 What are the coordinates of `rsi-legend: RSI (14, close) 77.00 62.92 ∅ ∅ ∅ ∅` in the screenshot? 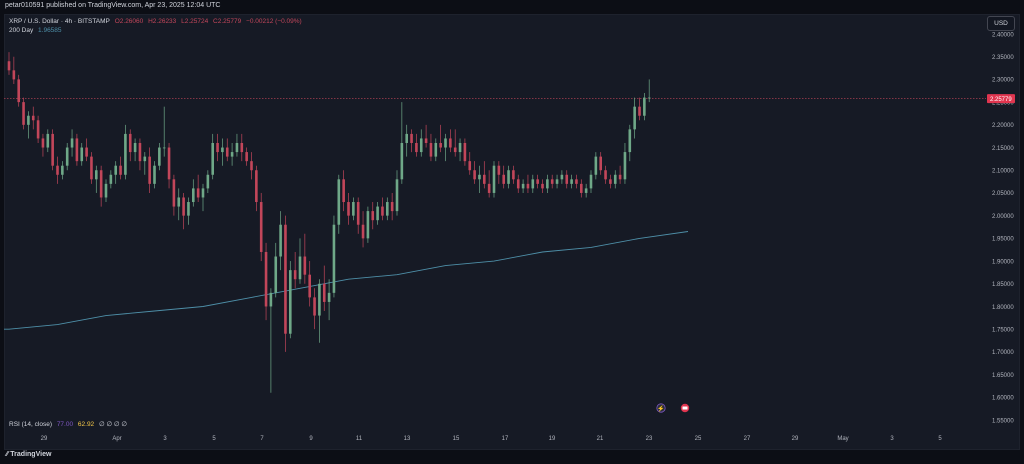 It's located at (69, 424).